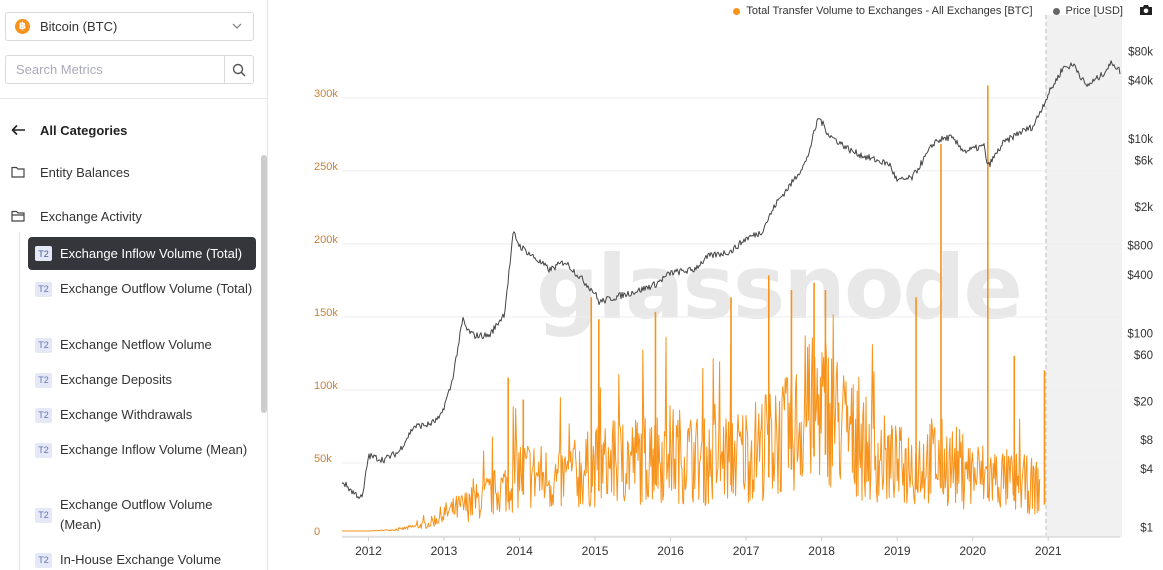 The width and height of the screenshot is (1163, 570). Describe the element at coordinates (1143, 402) in the screenshot. I see `right-axis-tick: $20` at that location.